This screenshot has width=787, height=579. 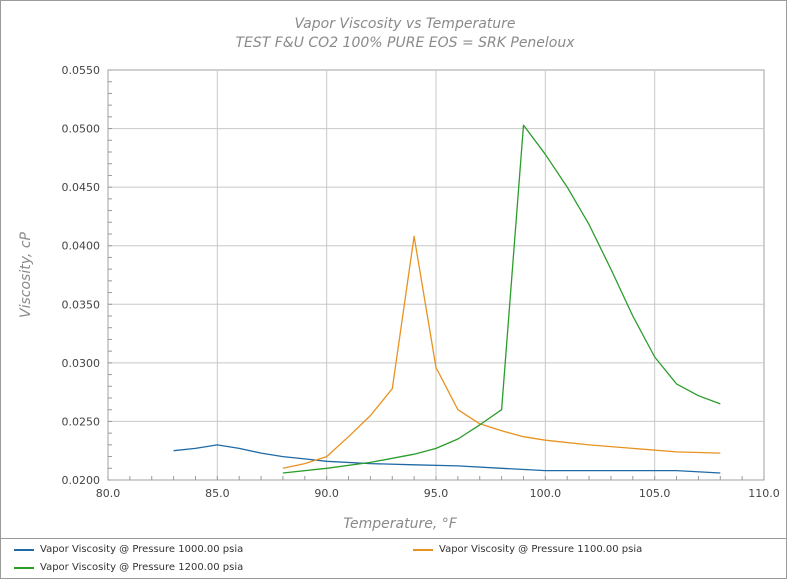 What do you see at coordinates (24, 567) in the screenshot?
I see `legend-swatch-1200psia` at bounding box center [24, 567].